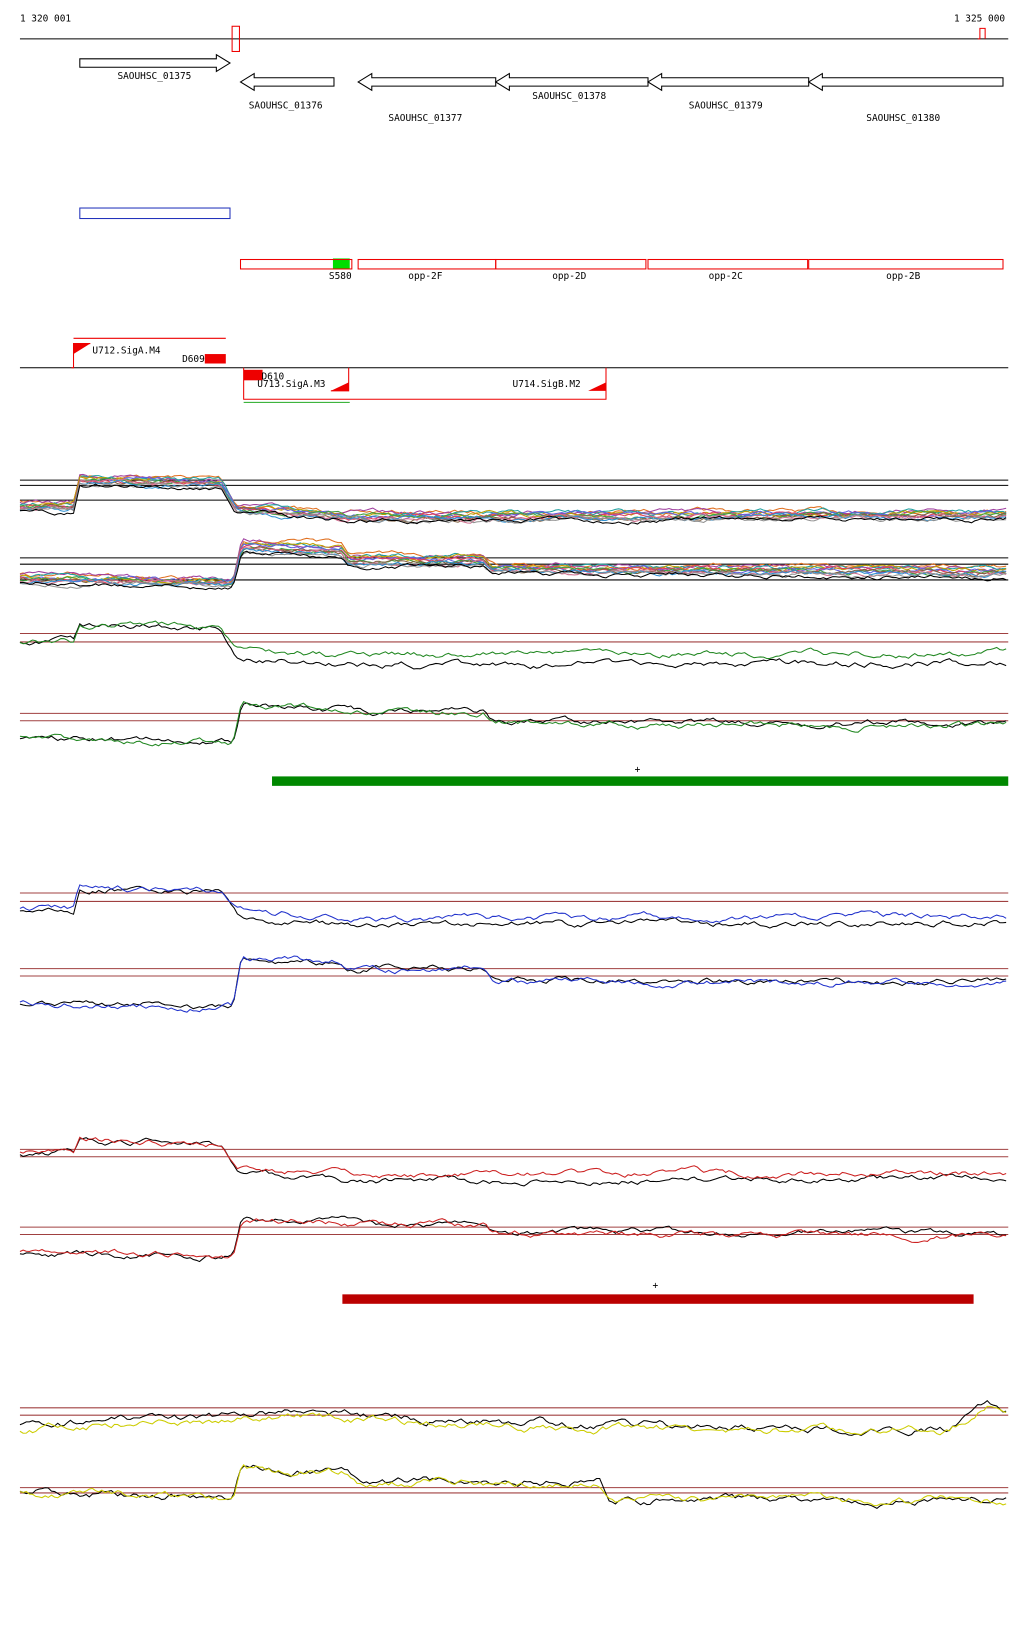 Image resolution: width=1024 pixels, height=1640 pixels. What do you see at coordinates (569, 276) in the screenshot?
I see `feature-label: opp-2D` at bounding box center [569, 276].